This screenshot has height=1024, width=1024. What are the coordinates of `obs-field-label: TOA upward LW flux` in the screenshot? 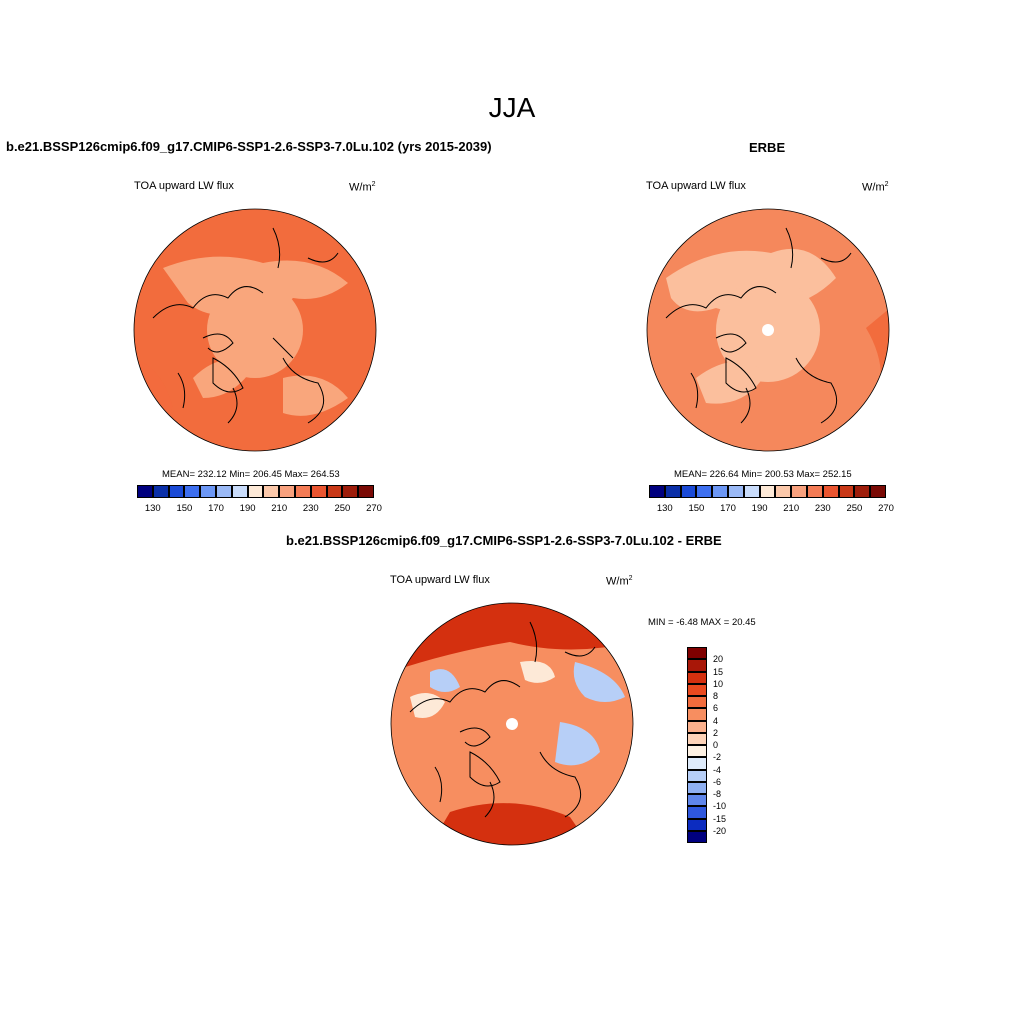 It's located at (696, 186).